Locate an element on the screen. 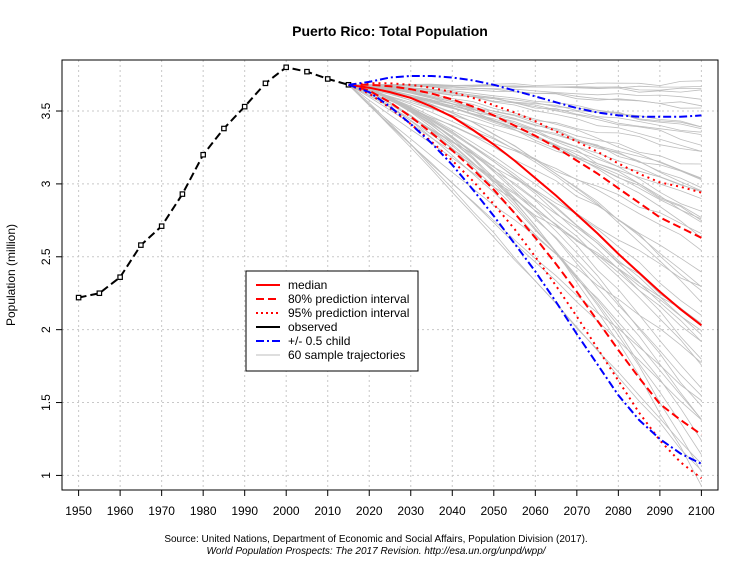 The width and height of the screenshot is (755, 566). x-tick-label-7: 2020 is located at coordinates (369, 511).